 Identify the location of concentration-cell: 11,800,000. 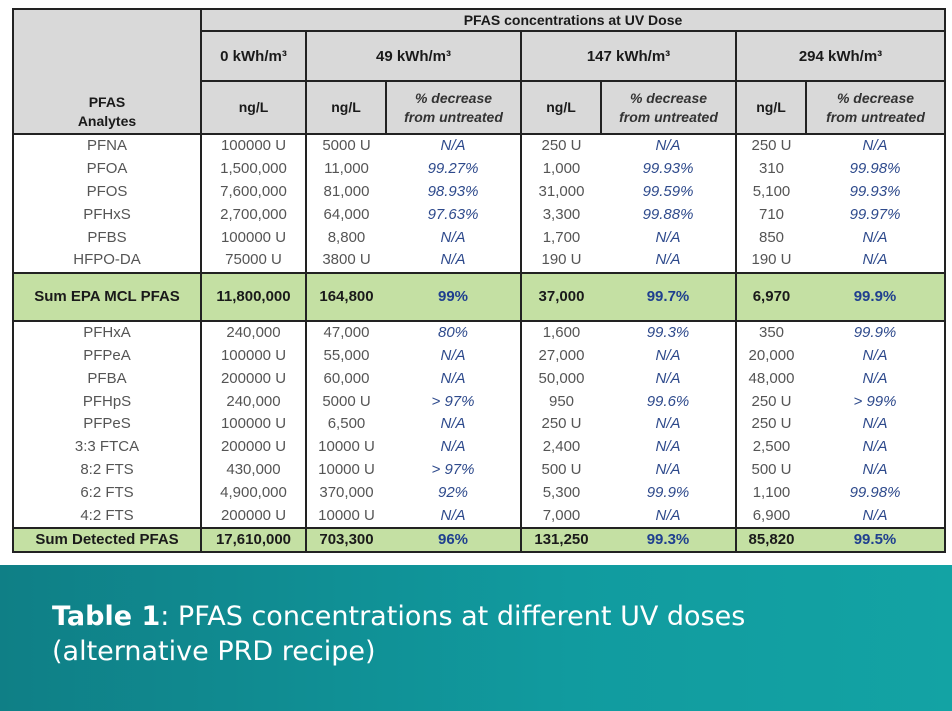
(253, 296).